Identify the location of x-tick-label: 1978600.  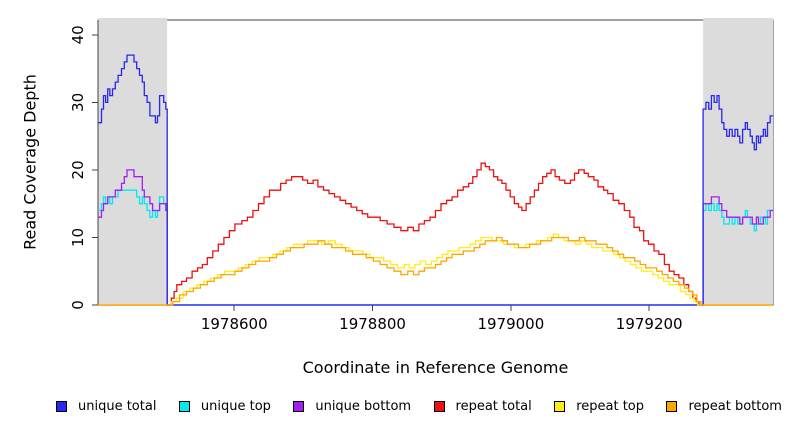
(234, 324).